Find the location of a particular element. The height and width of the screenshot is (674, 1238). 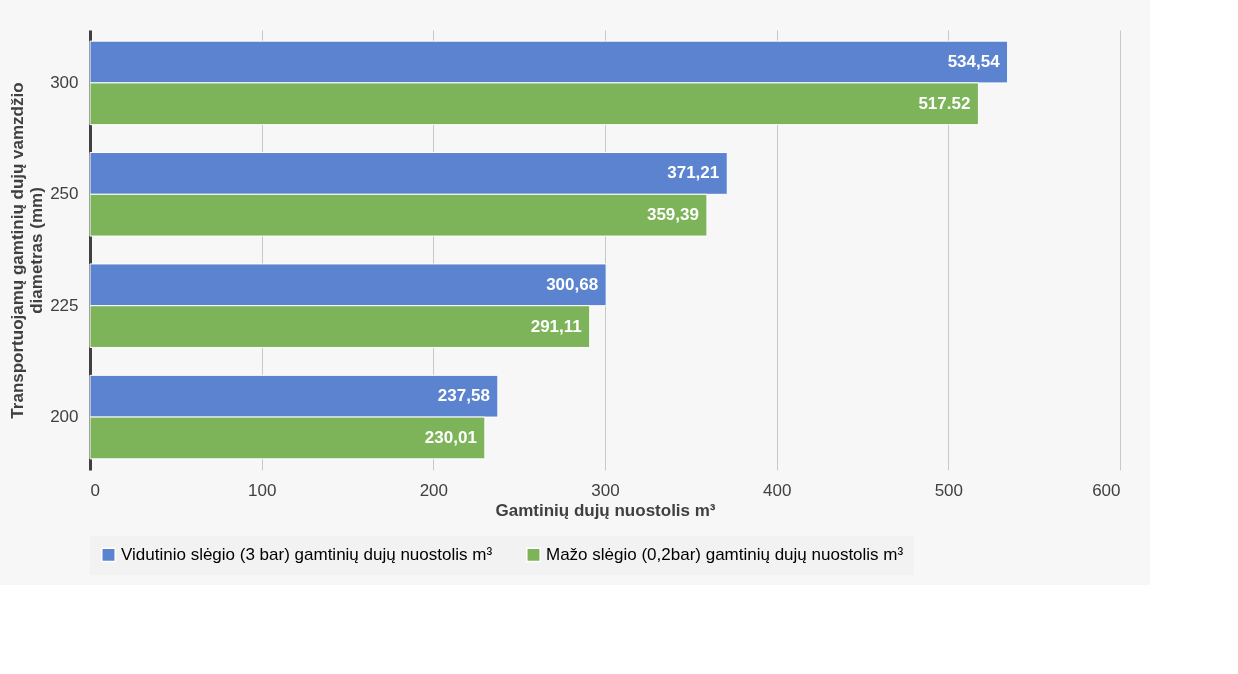

y-tick-label: 300 is located at coordinates (64, 82).